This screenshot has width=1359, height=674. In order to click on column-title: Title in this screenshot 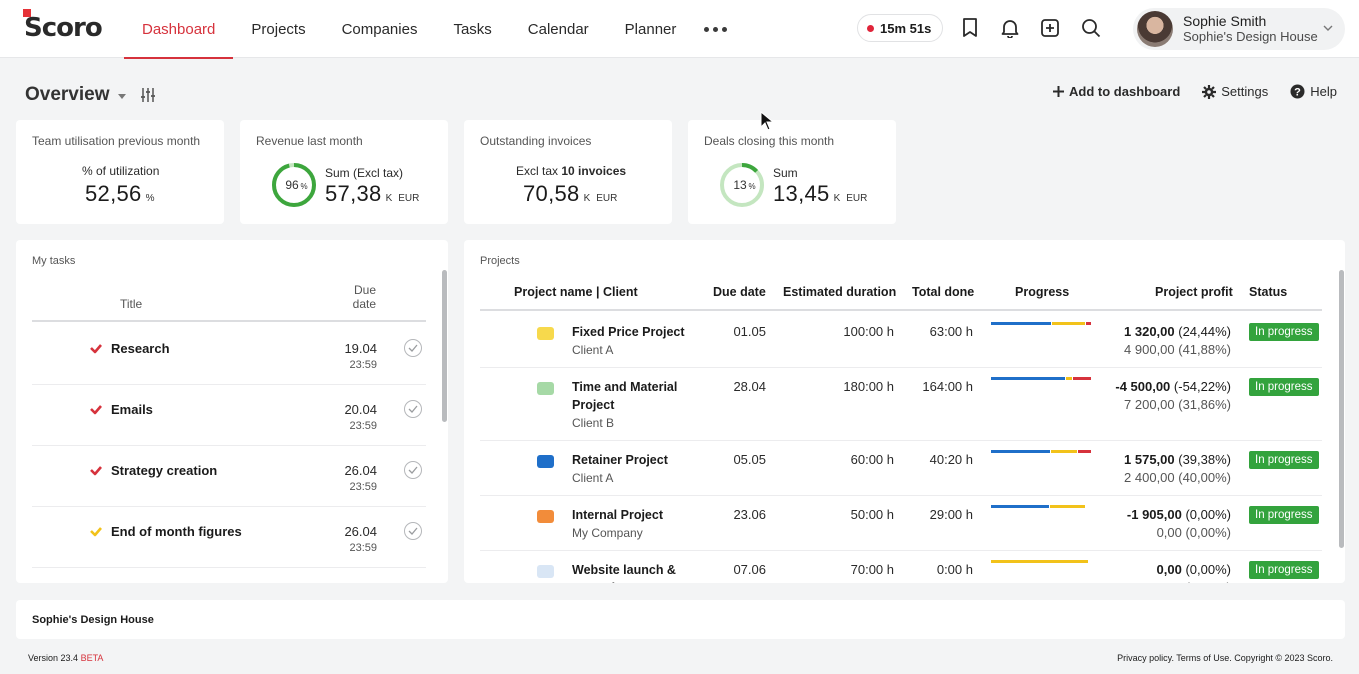, I will do `click(131, 304)`.